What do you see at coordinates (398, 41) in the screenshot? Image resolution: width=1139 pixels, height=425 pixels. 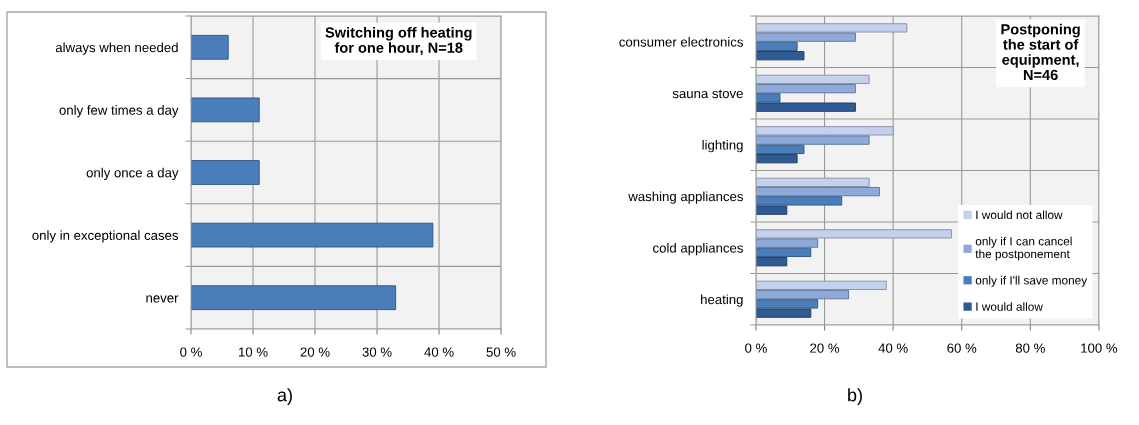 I see `text: Switching off heating for one hour, N=18` at bounding box center [398, 41].